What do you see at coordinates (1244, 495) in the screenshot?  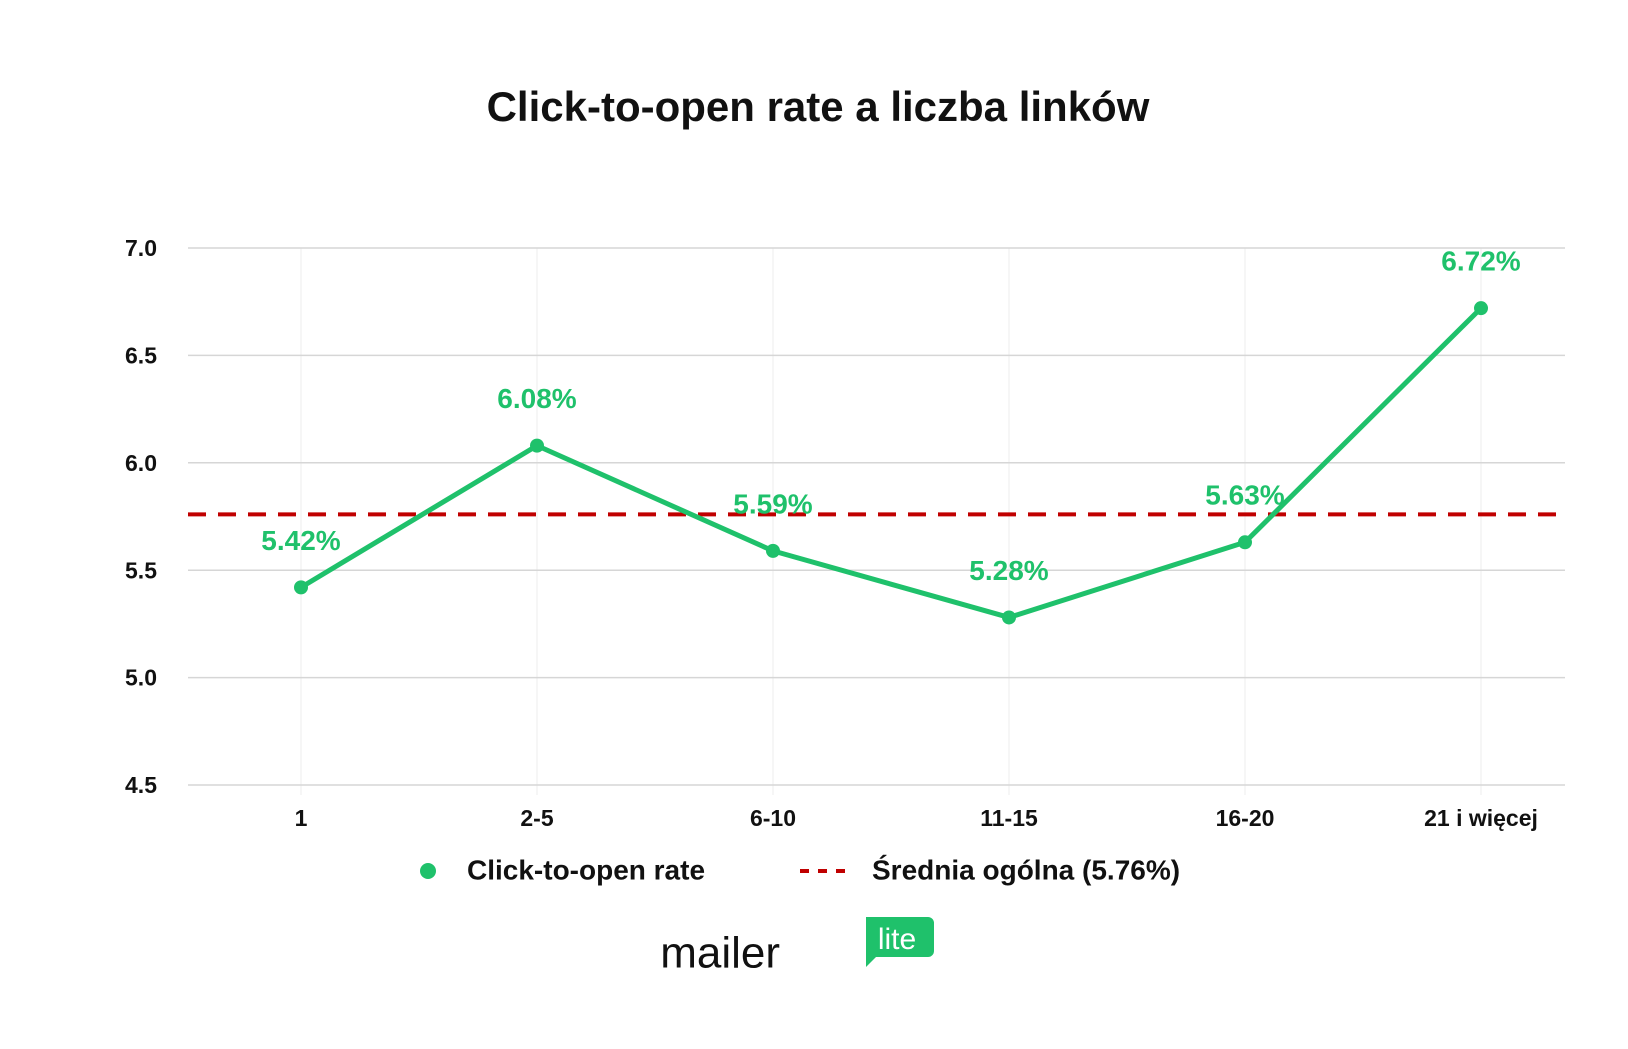 I see `data-label: 5.63%` at bounding box center [1244, 495].